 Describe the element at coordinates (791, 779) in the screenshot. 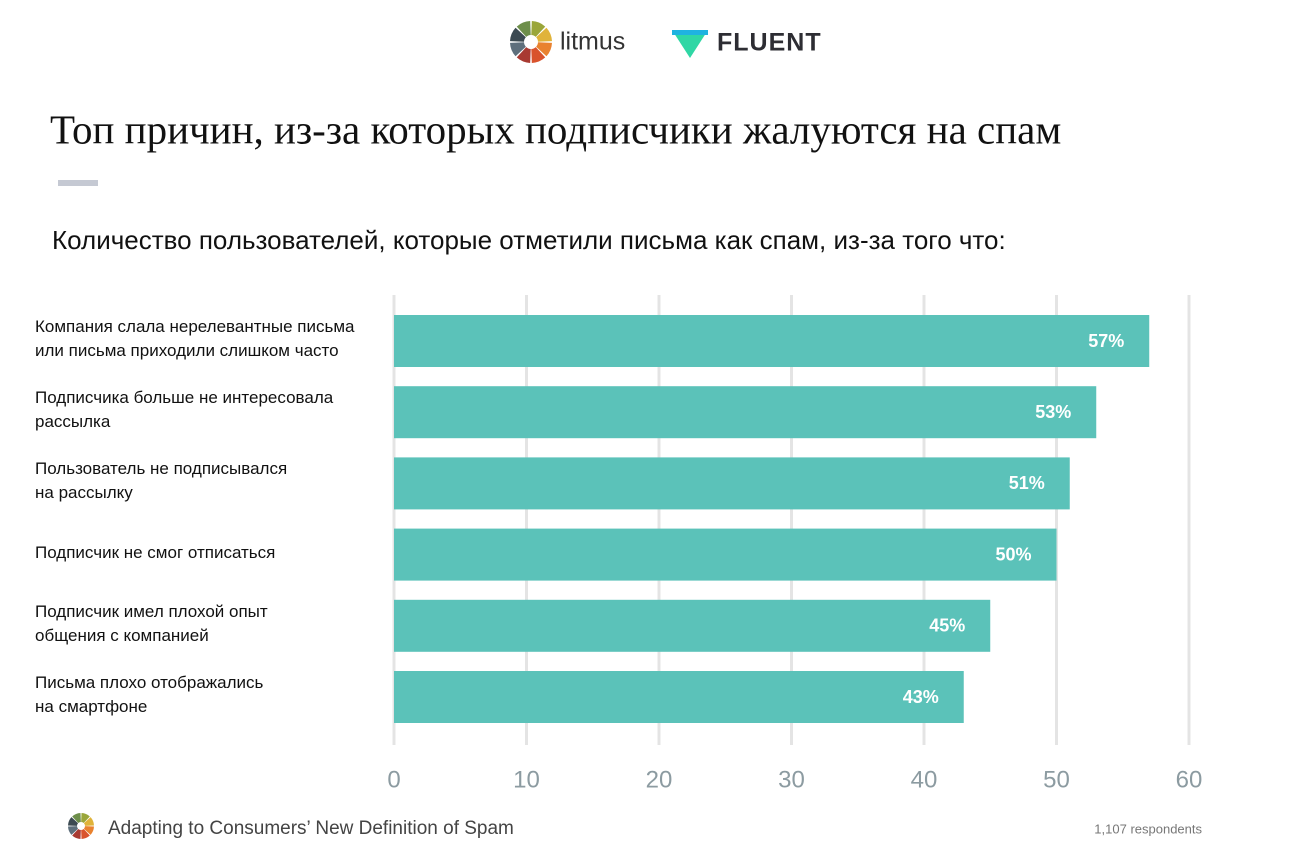

I see `x-tick-label: 30` at that location.